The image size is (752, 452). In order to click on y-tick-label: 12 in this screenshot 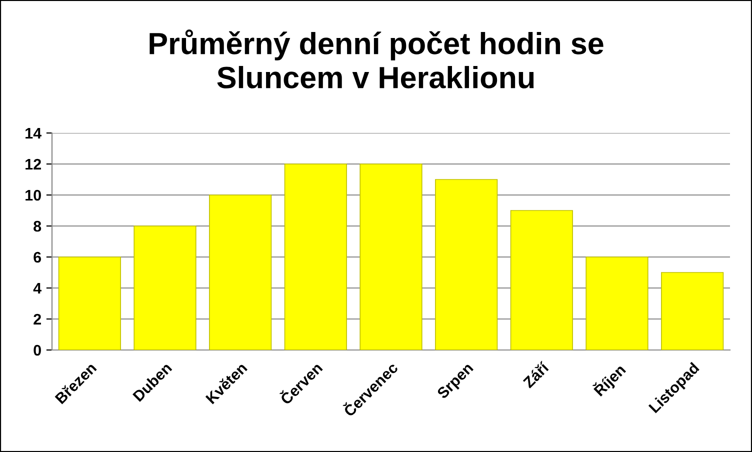, I will do `click(33, 164)`.